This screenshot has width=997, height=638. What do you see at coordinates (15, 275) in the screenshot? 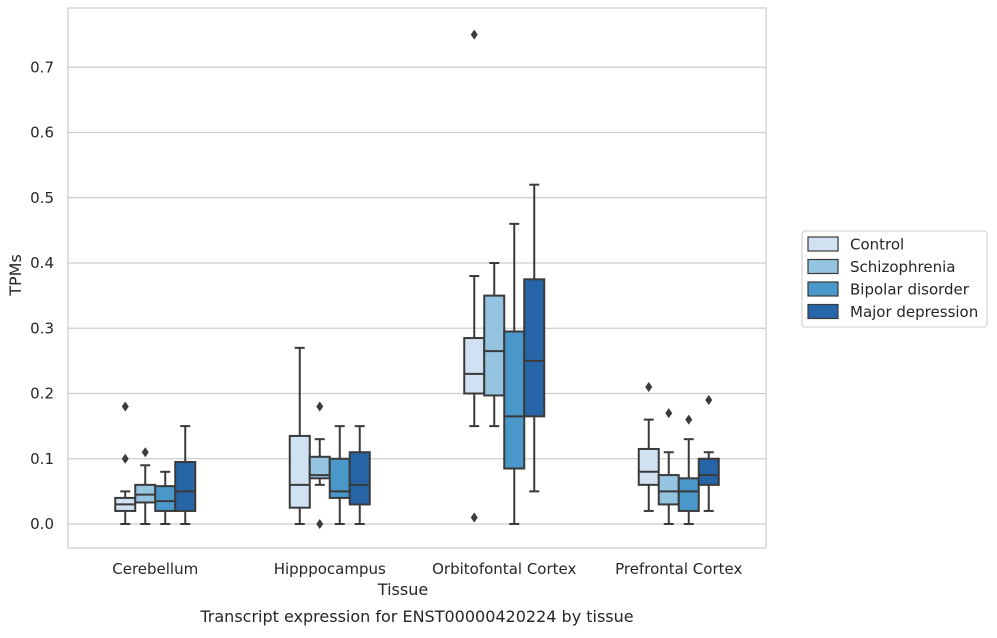
I see `y-axis-label: TPMs` at bounding box center [15, 275].